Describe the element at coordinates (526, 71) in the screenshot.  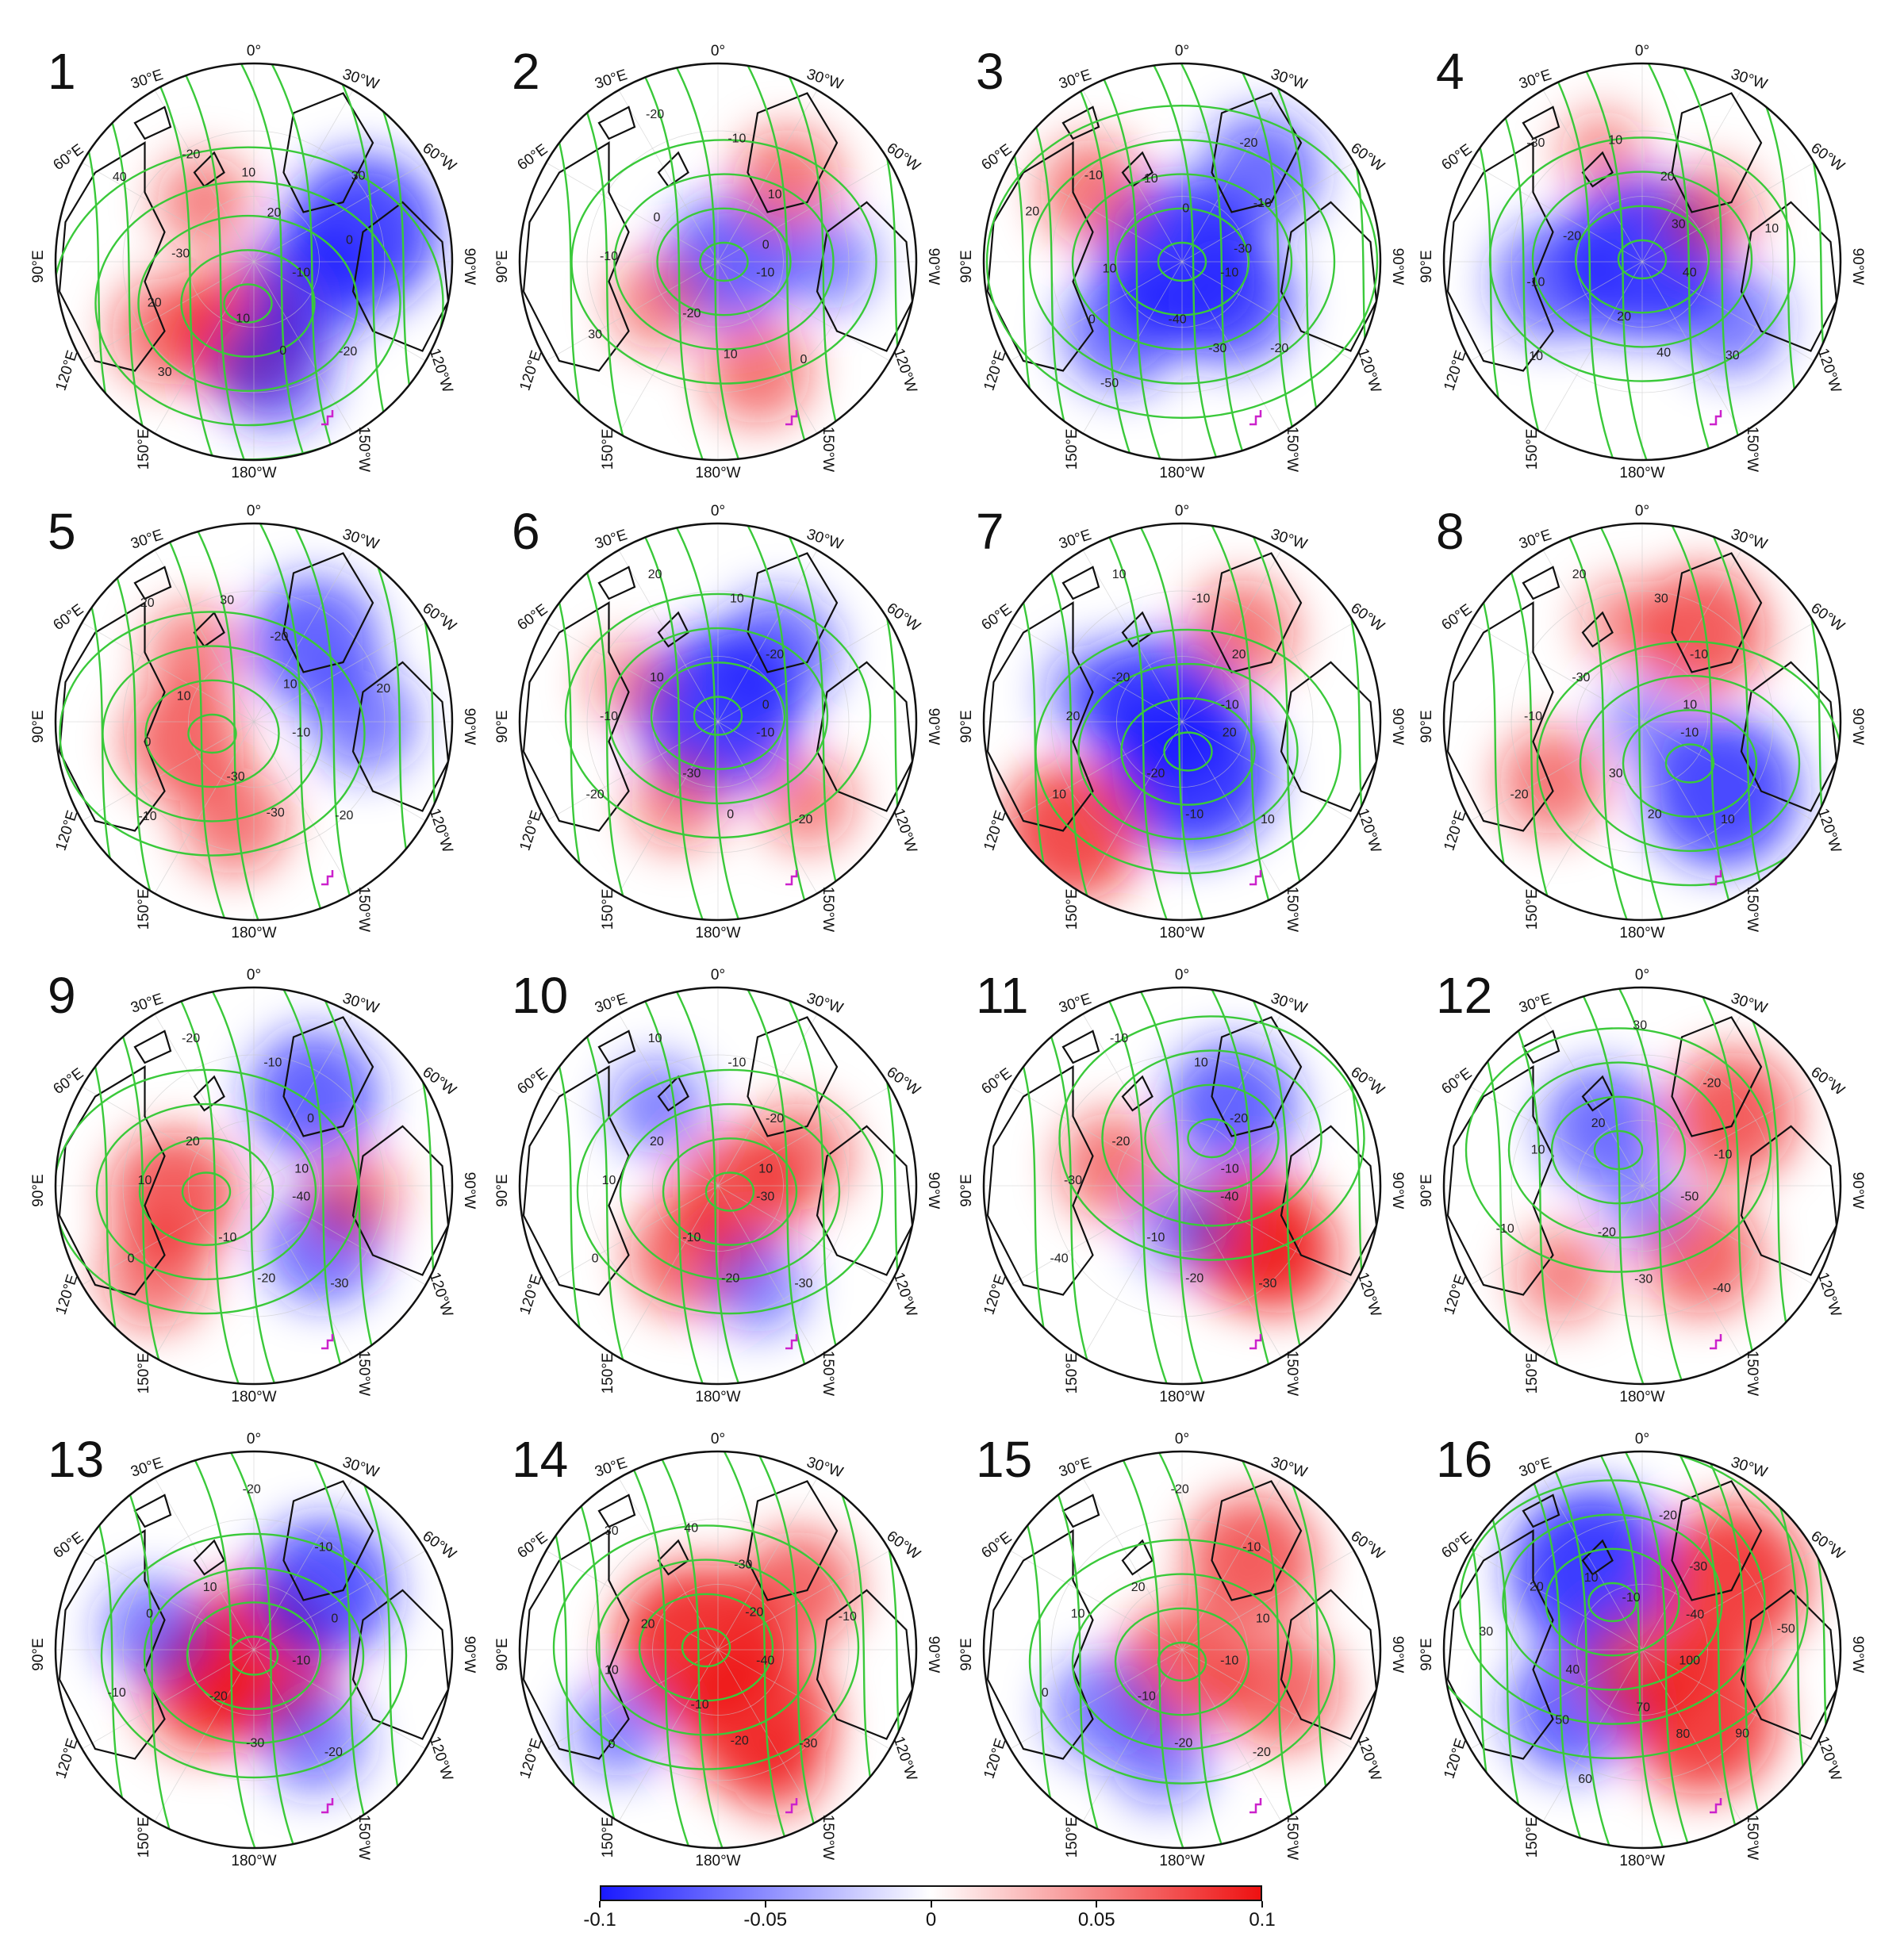
I see `panel-number: 2` at that location.